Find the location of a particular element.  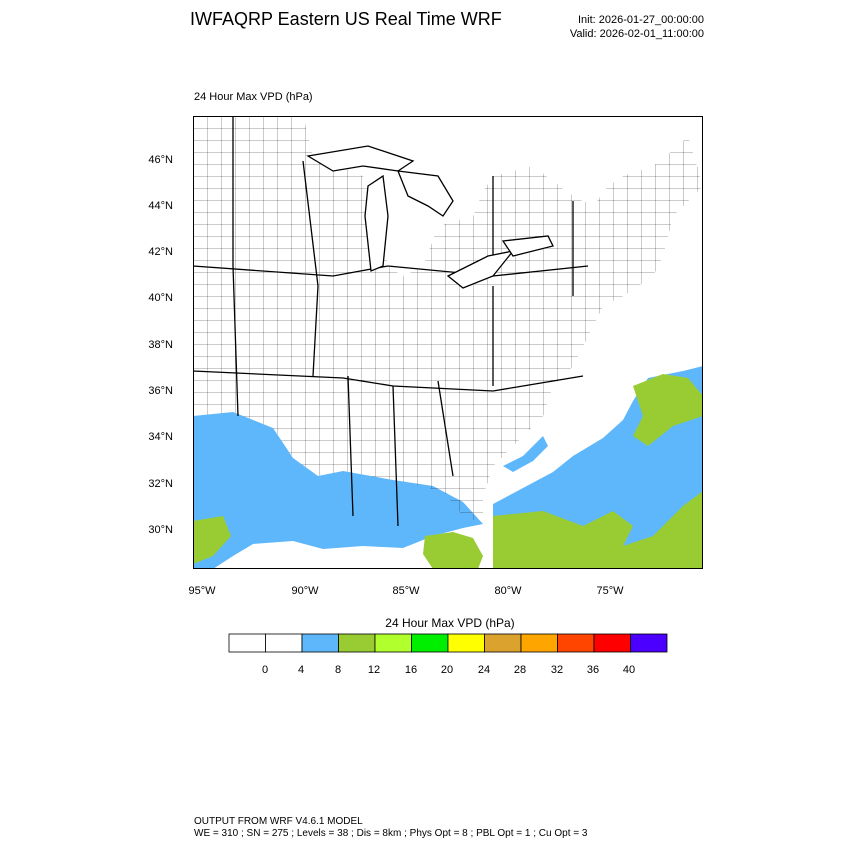

colorbar is located at coordinates (448, 643).